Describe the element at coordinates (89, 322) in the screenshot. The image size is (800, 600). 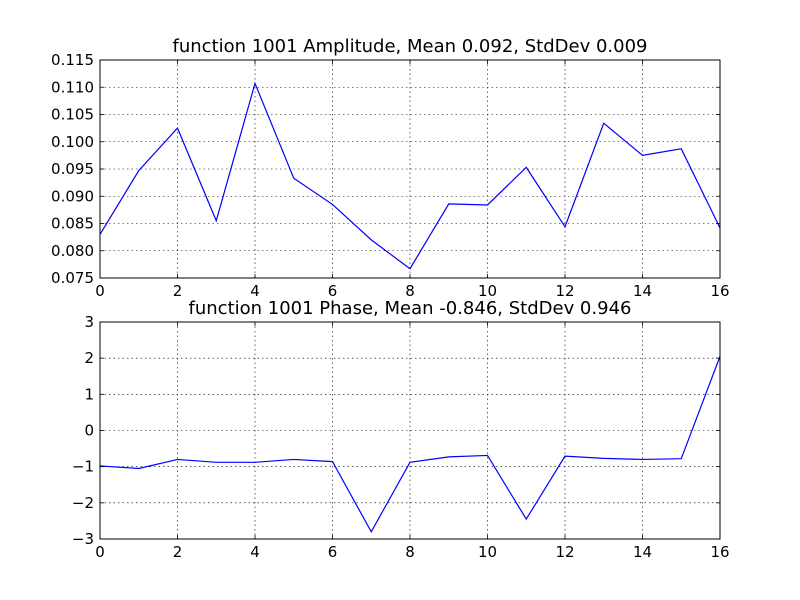
I see `chart-2-y-tick-label: 3` at that location.